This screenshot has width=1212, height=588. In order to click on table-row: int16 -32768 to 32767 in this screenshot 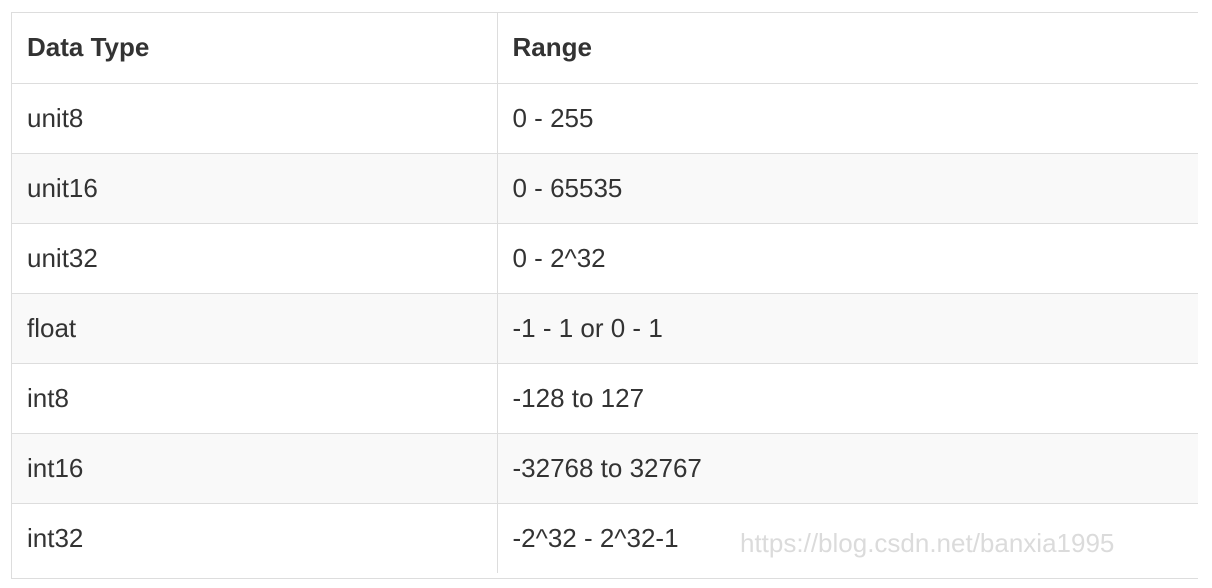, I will do `click(605, 468)`.